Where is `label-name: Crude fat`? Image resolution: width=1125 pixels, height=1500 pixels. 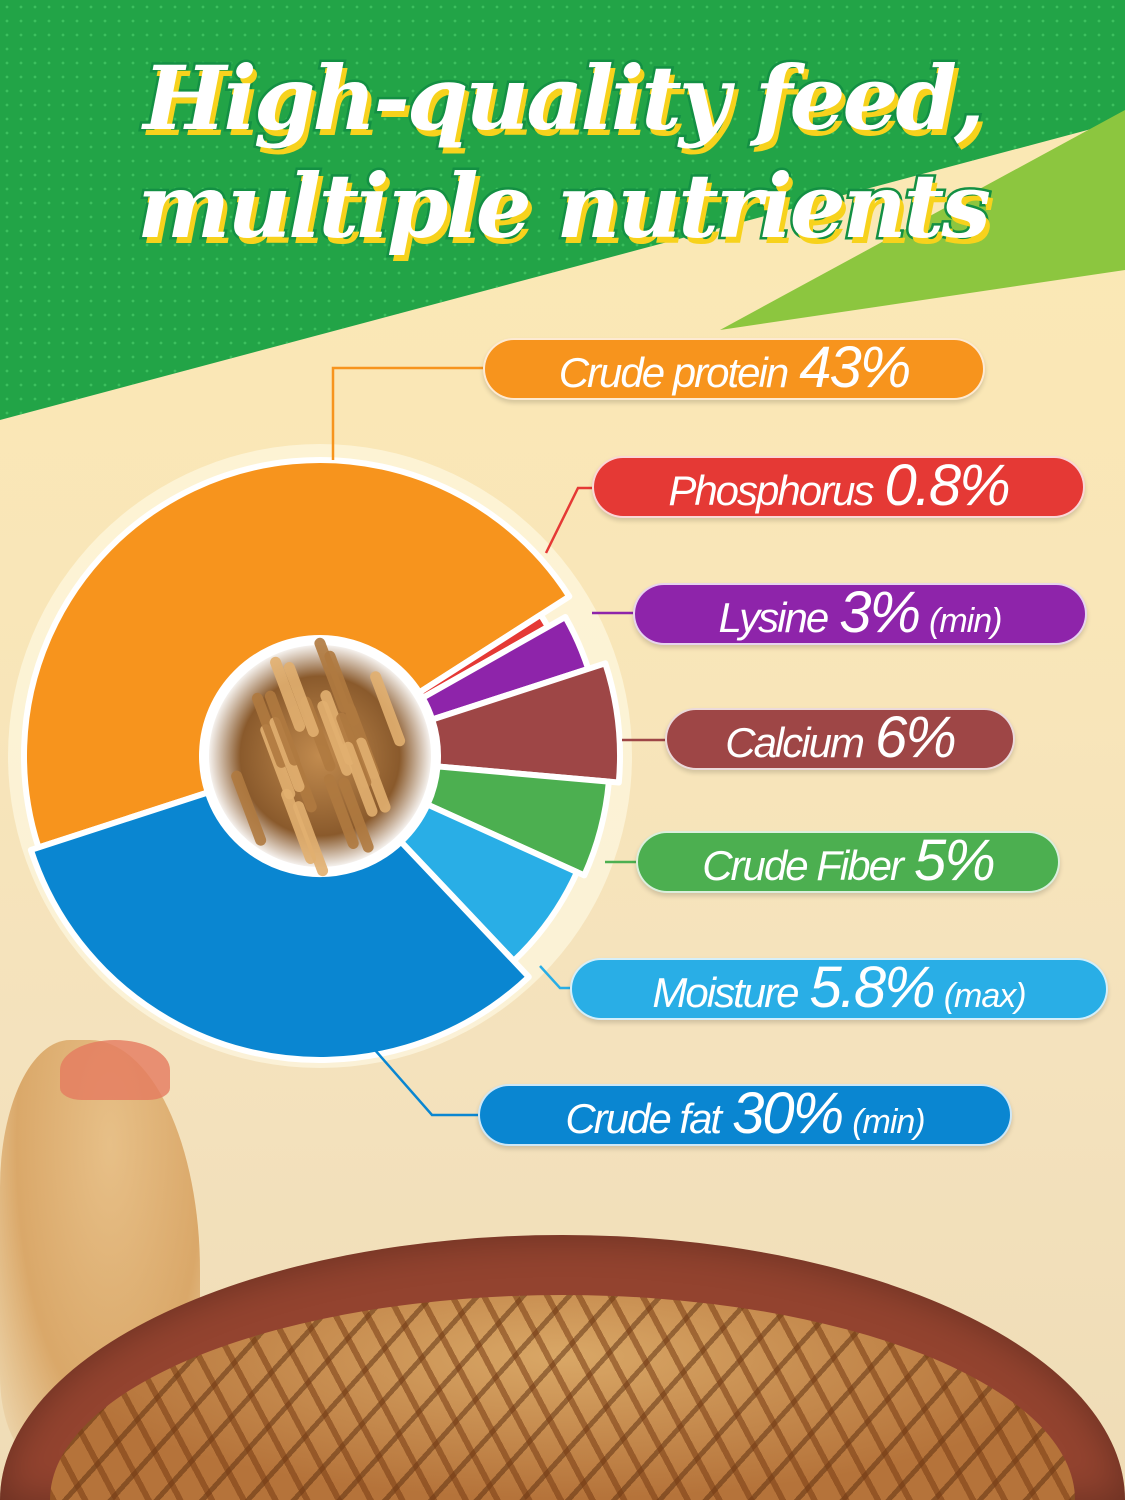
label-name: Crude fat is located at coordinates (643, 1118).